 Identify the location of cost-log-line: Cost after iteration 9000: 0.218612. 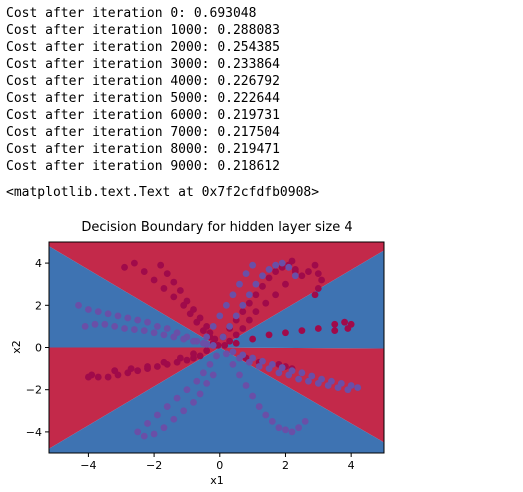
(143, 166).